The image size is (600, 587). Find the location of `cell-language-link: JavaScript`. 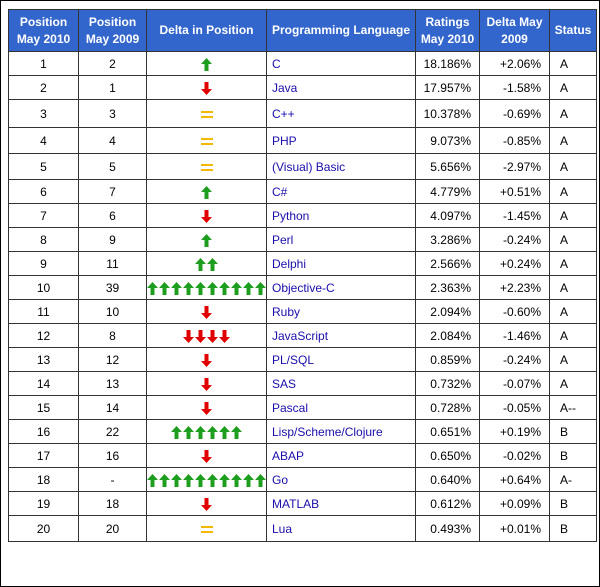

cell-language-link: JavaScript is located at coordinates (341, 335).